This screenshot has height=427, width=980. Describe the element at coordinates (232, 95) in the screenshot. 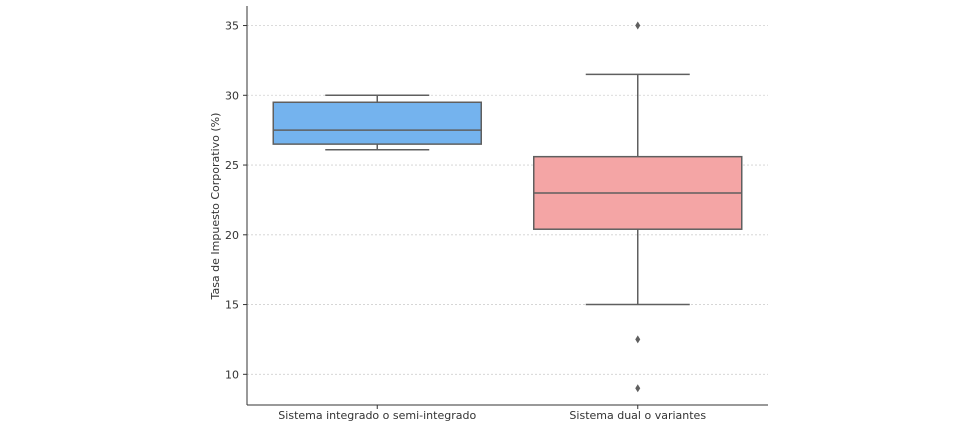

I see `y-tick-label: 30` at that location.